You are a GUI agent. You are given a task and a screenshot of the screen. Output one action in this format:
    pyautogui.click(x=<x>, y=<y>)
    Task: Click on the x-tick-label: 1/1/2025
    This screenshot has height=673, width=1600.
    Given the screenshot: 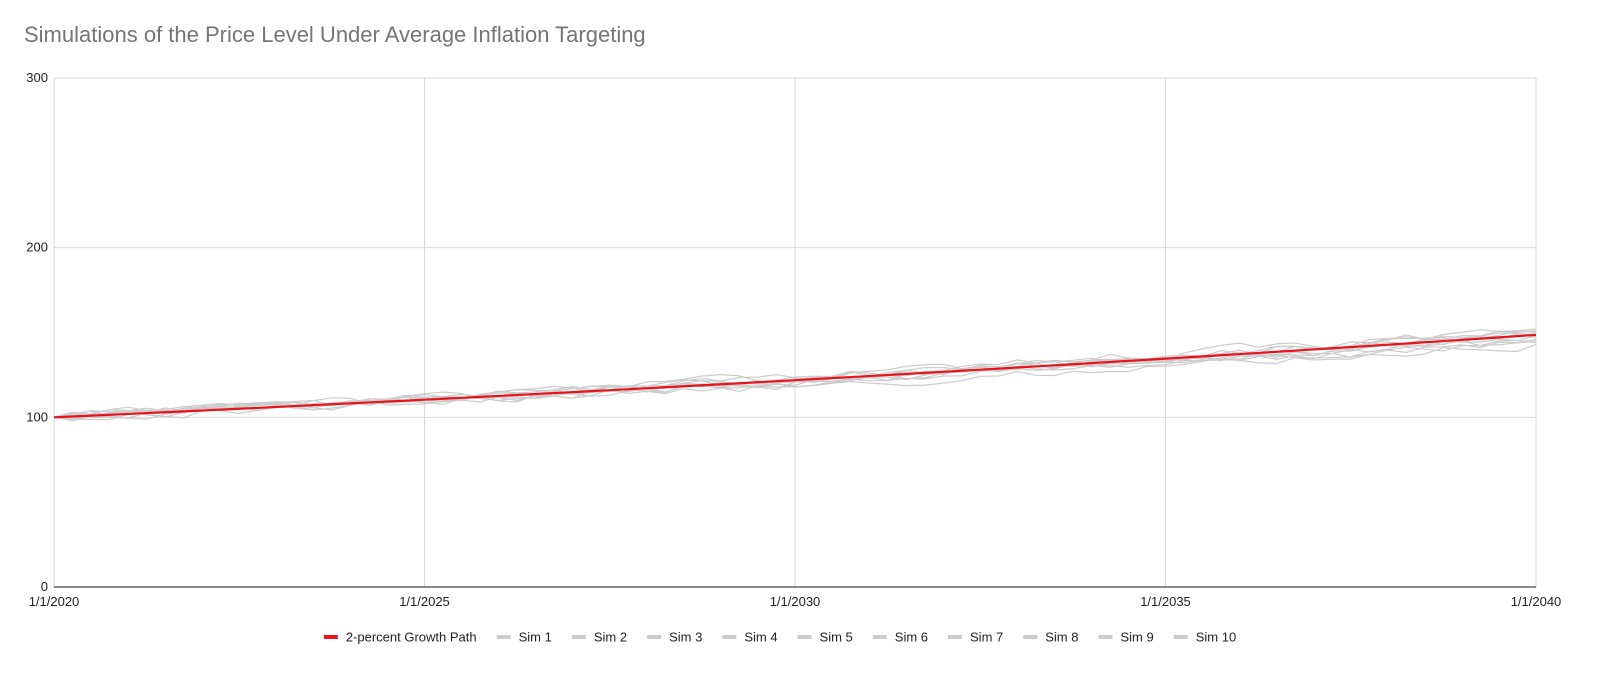 What is the action you would take?
    pyautogui.click(x=424, y=601)
    